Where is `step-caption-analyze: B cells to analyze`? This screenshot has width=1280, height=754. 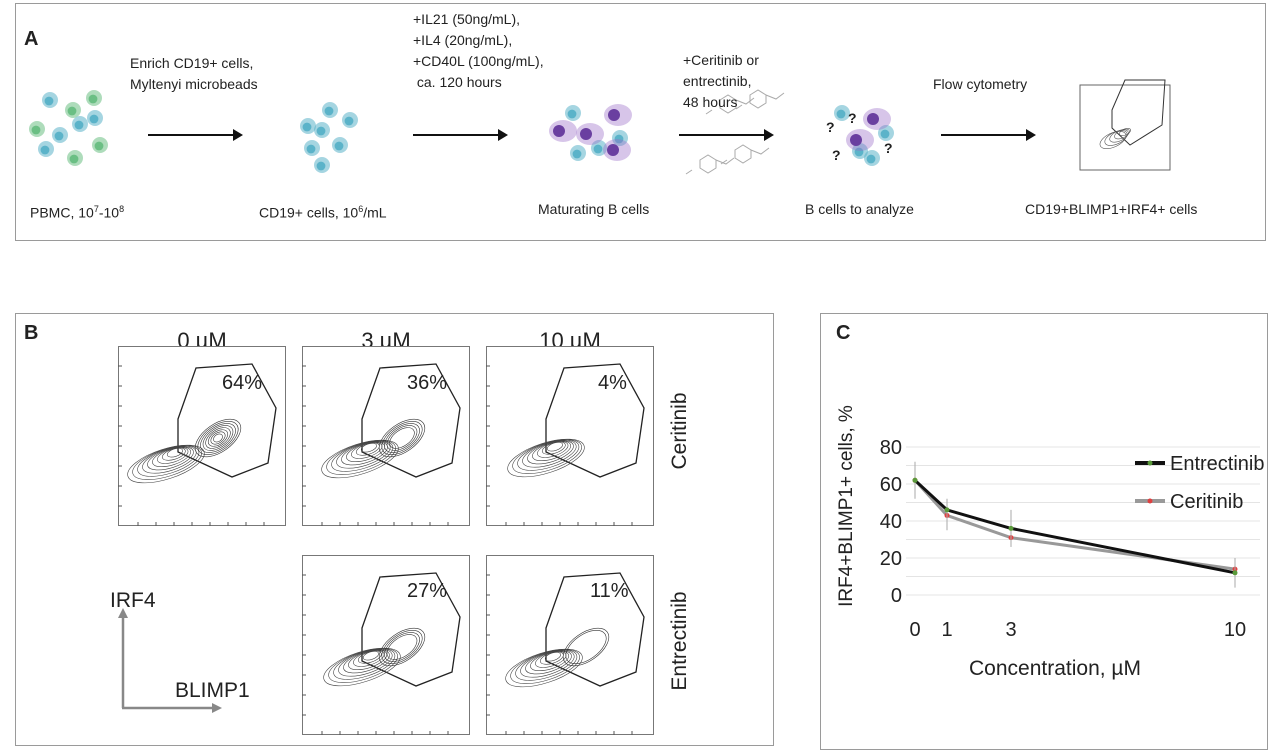 step-caption-analyze: B cells to analyze is located at coordinates (859, 209).